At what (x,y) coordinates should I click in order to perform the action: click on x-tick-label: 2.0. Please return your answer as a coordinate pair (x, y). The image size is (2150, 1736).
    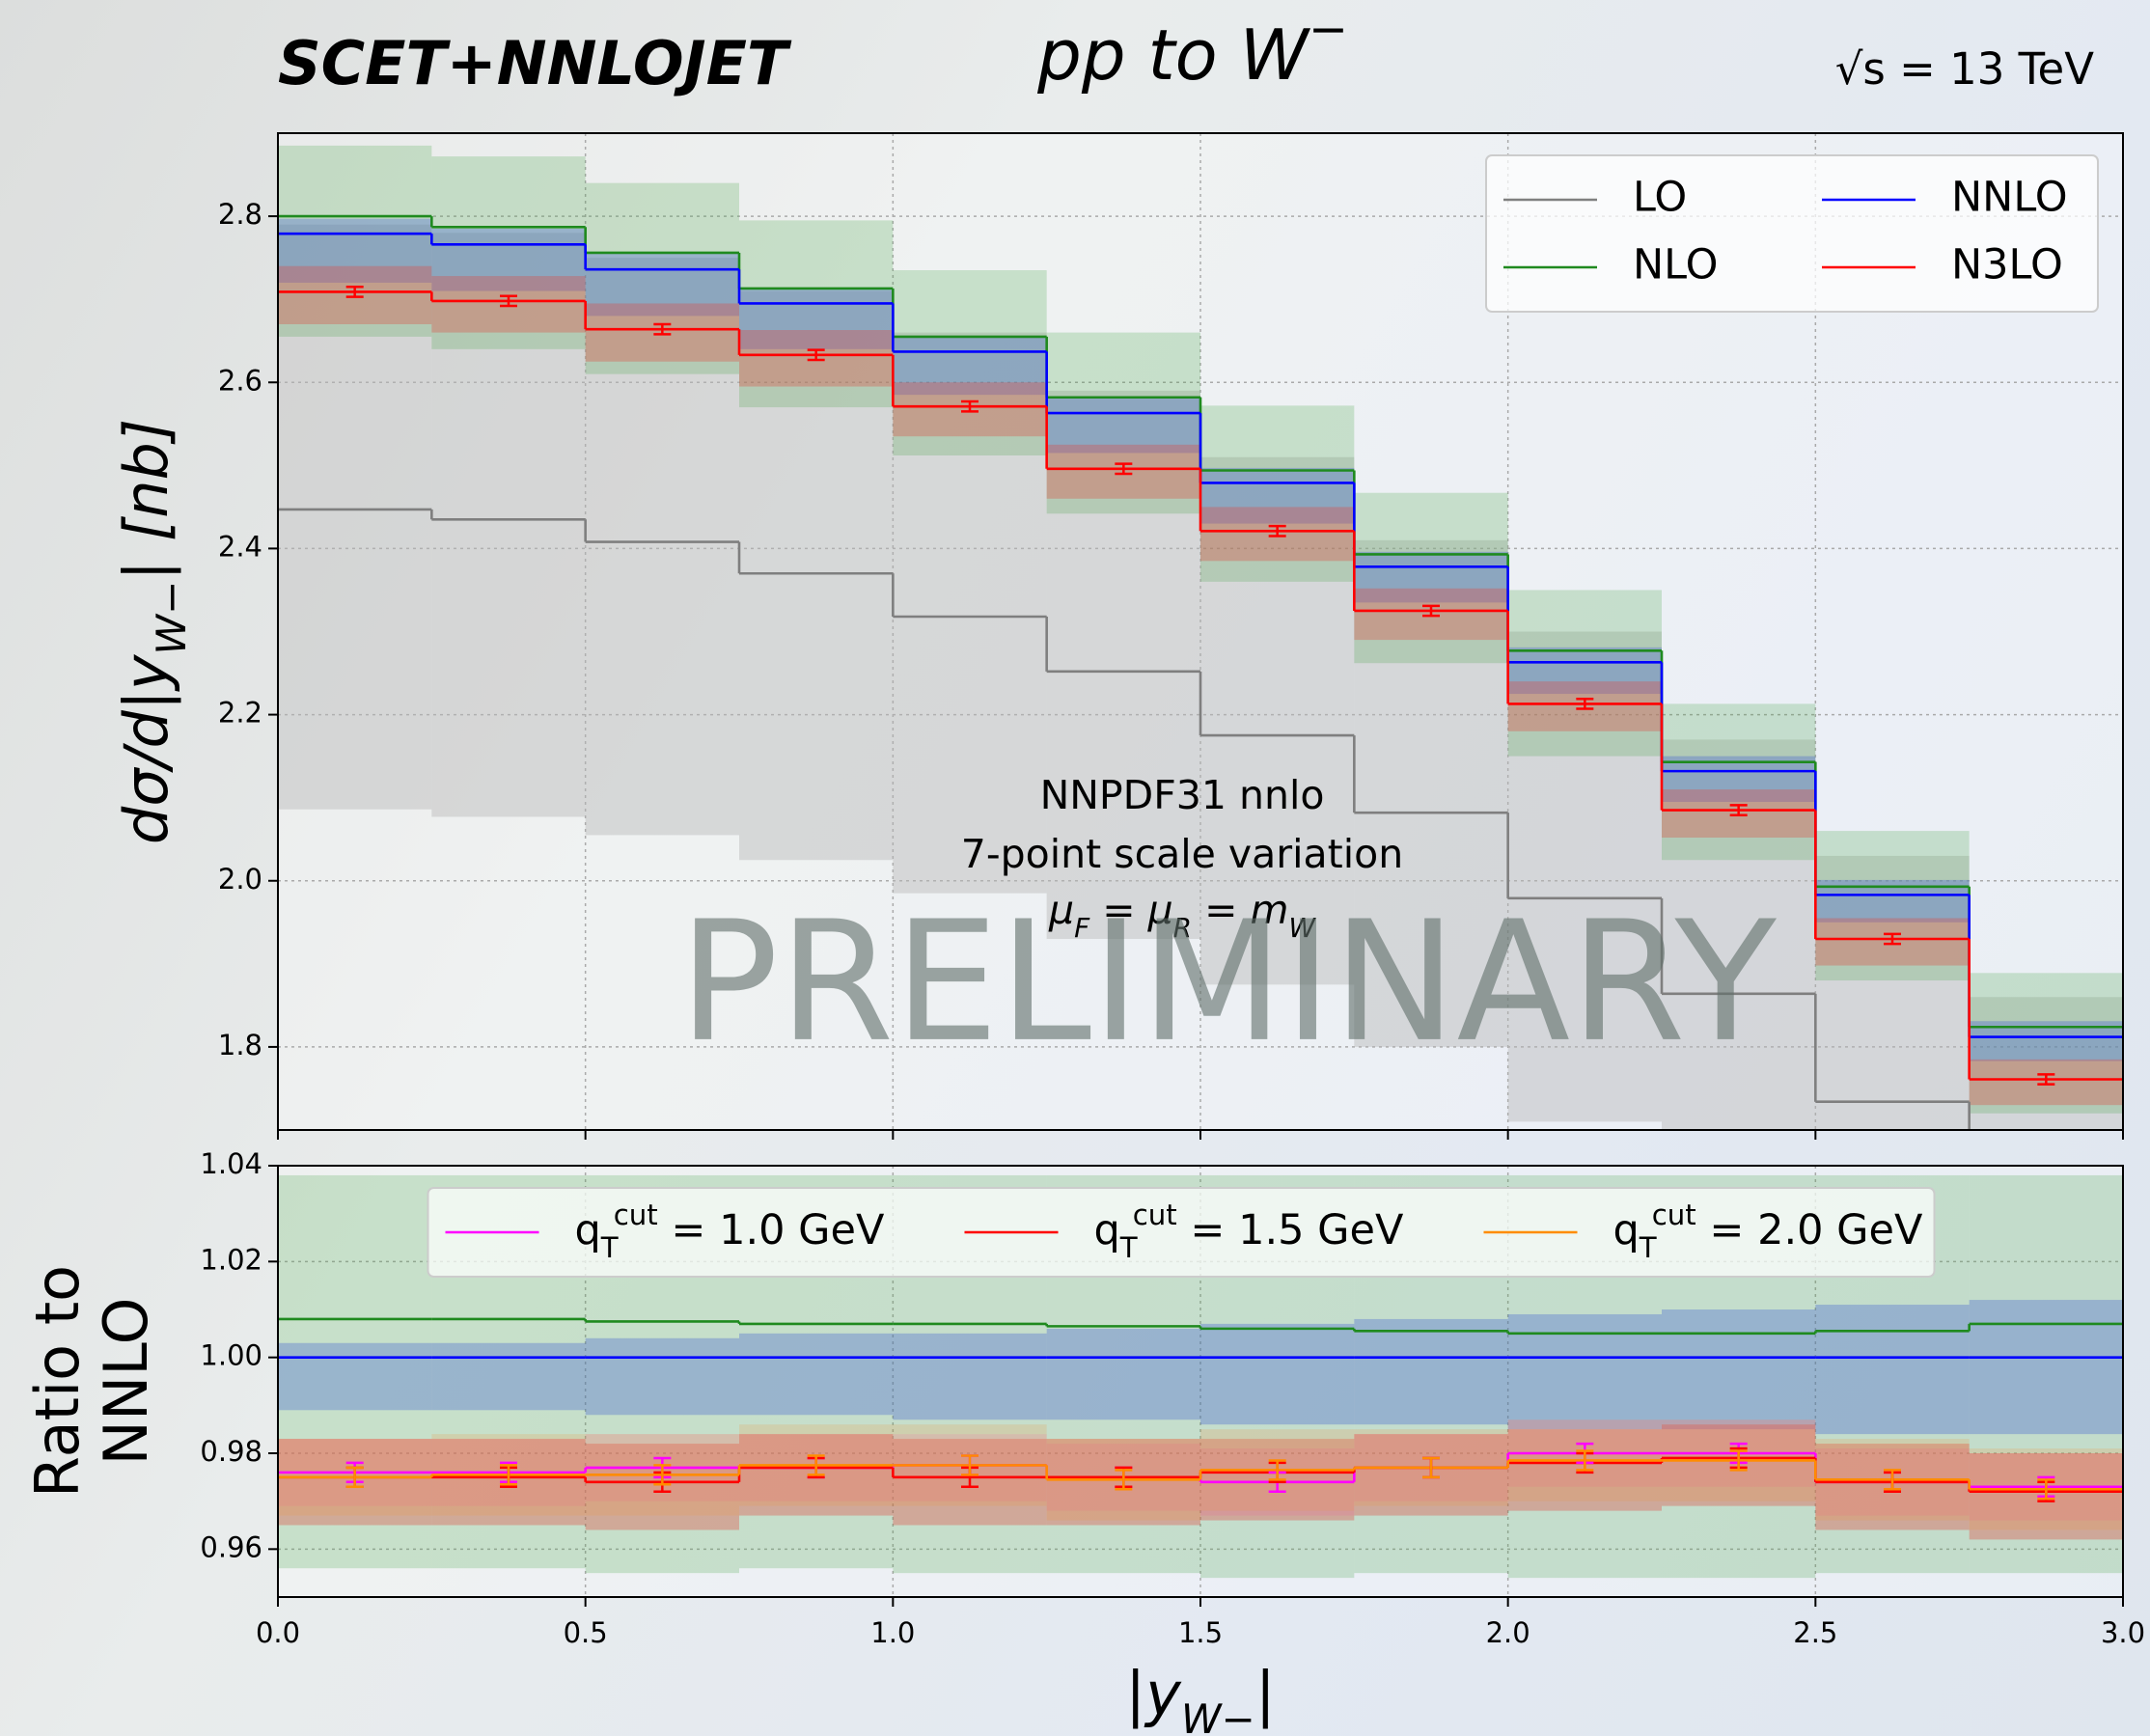
    Looking at the image, I should click on (1508, 1633).